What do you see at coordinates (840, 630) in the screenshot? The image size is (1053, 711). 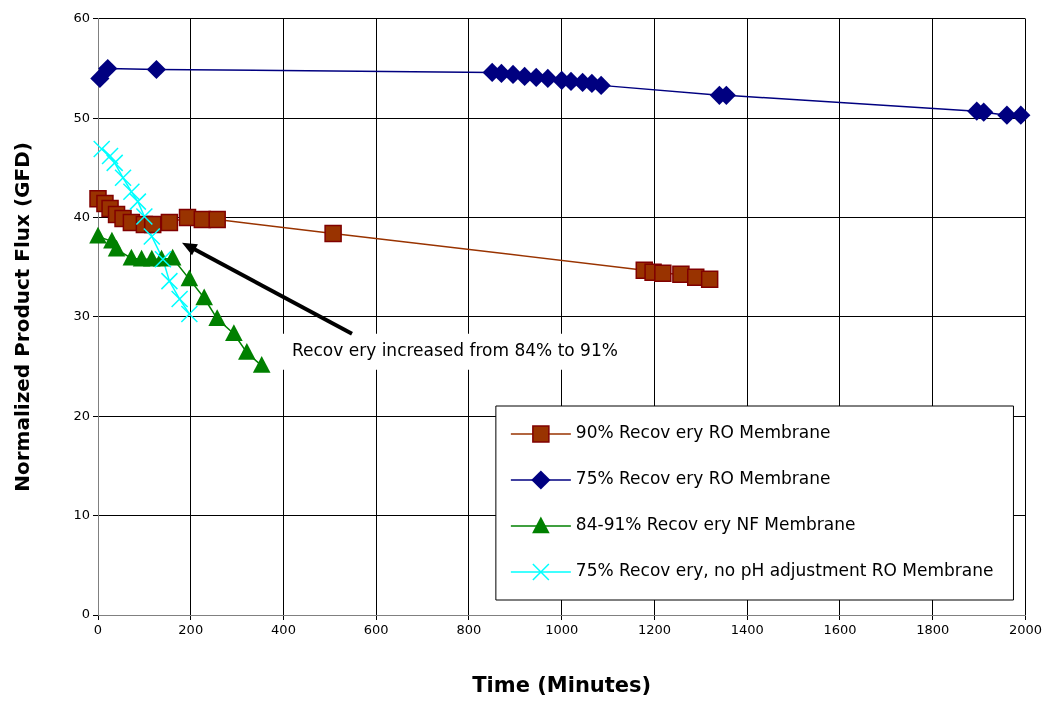 I see `x-tick-label: 1600` at bounding box center [840, 630].